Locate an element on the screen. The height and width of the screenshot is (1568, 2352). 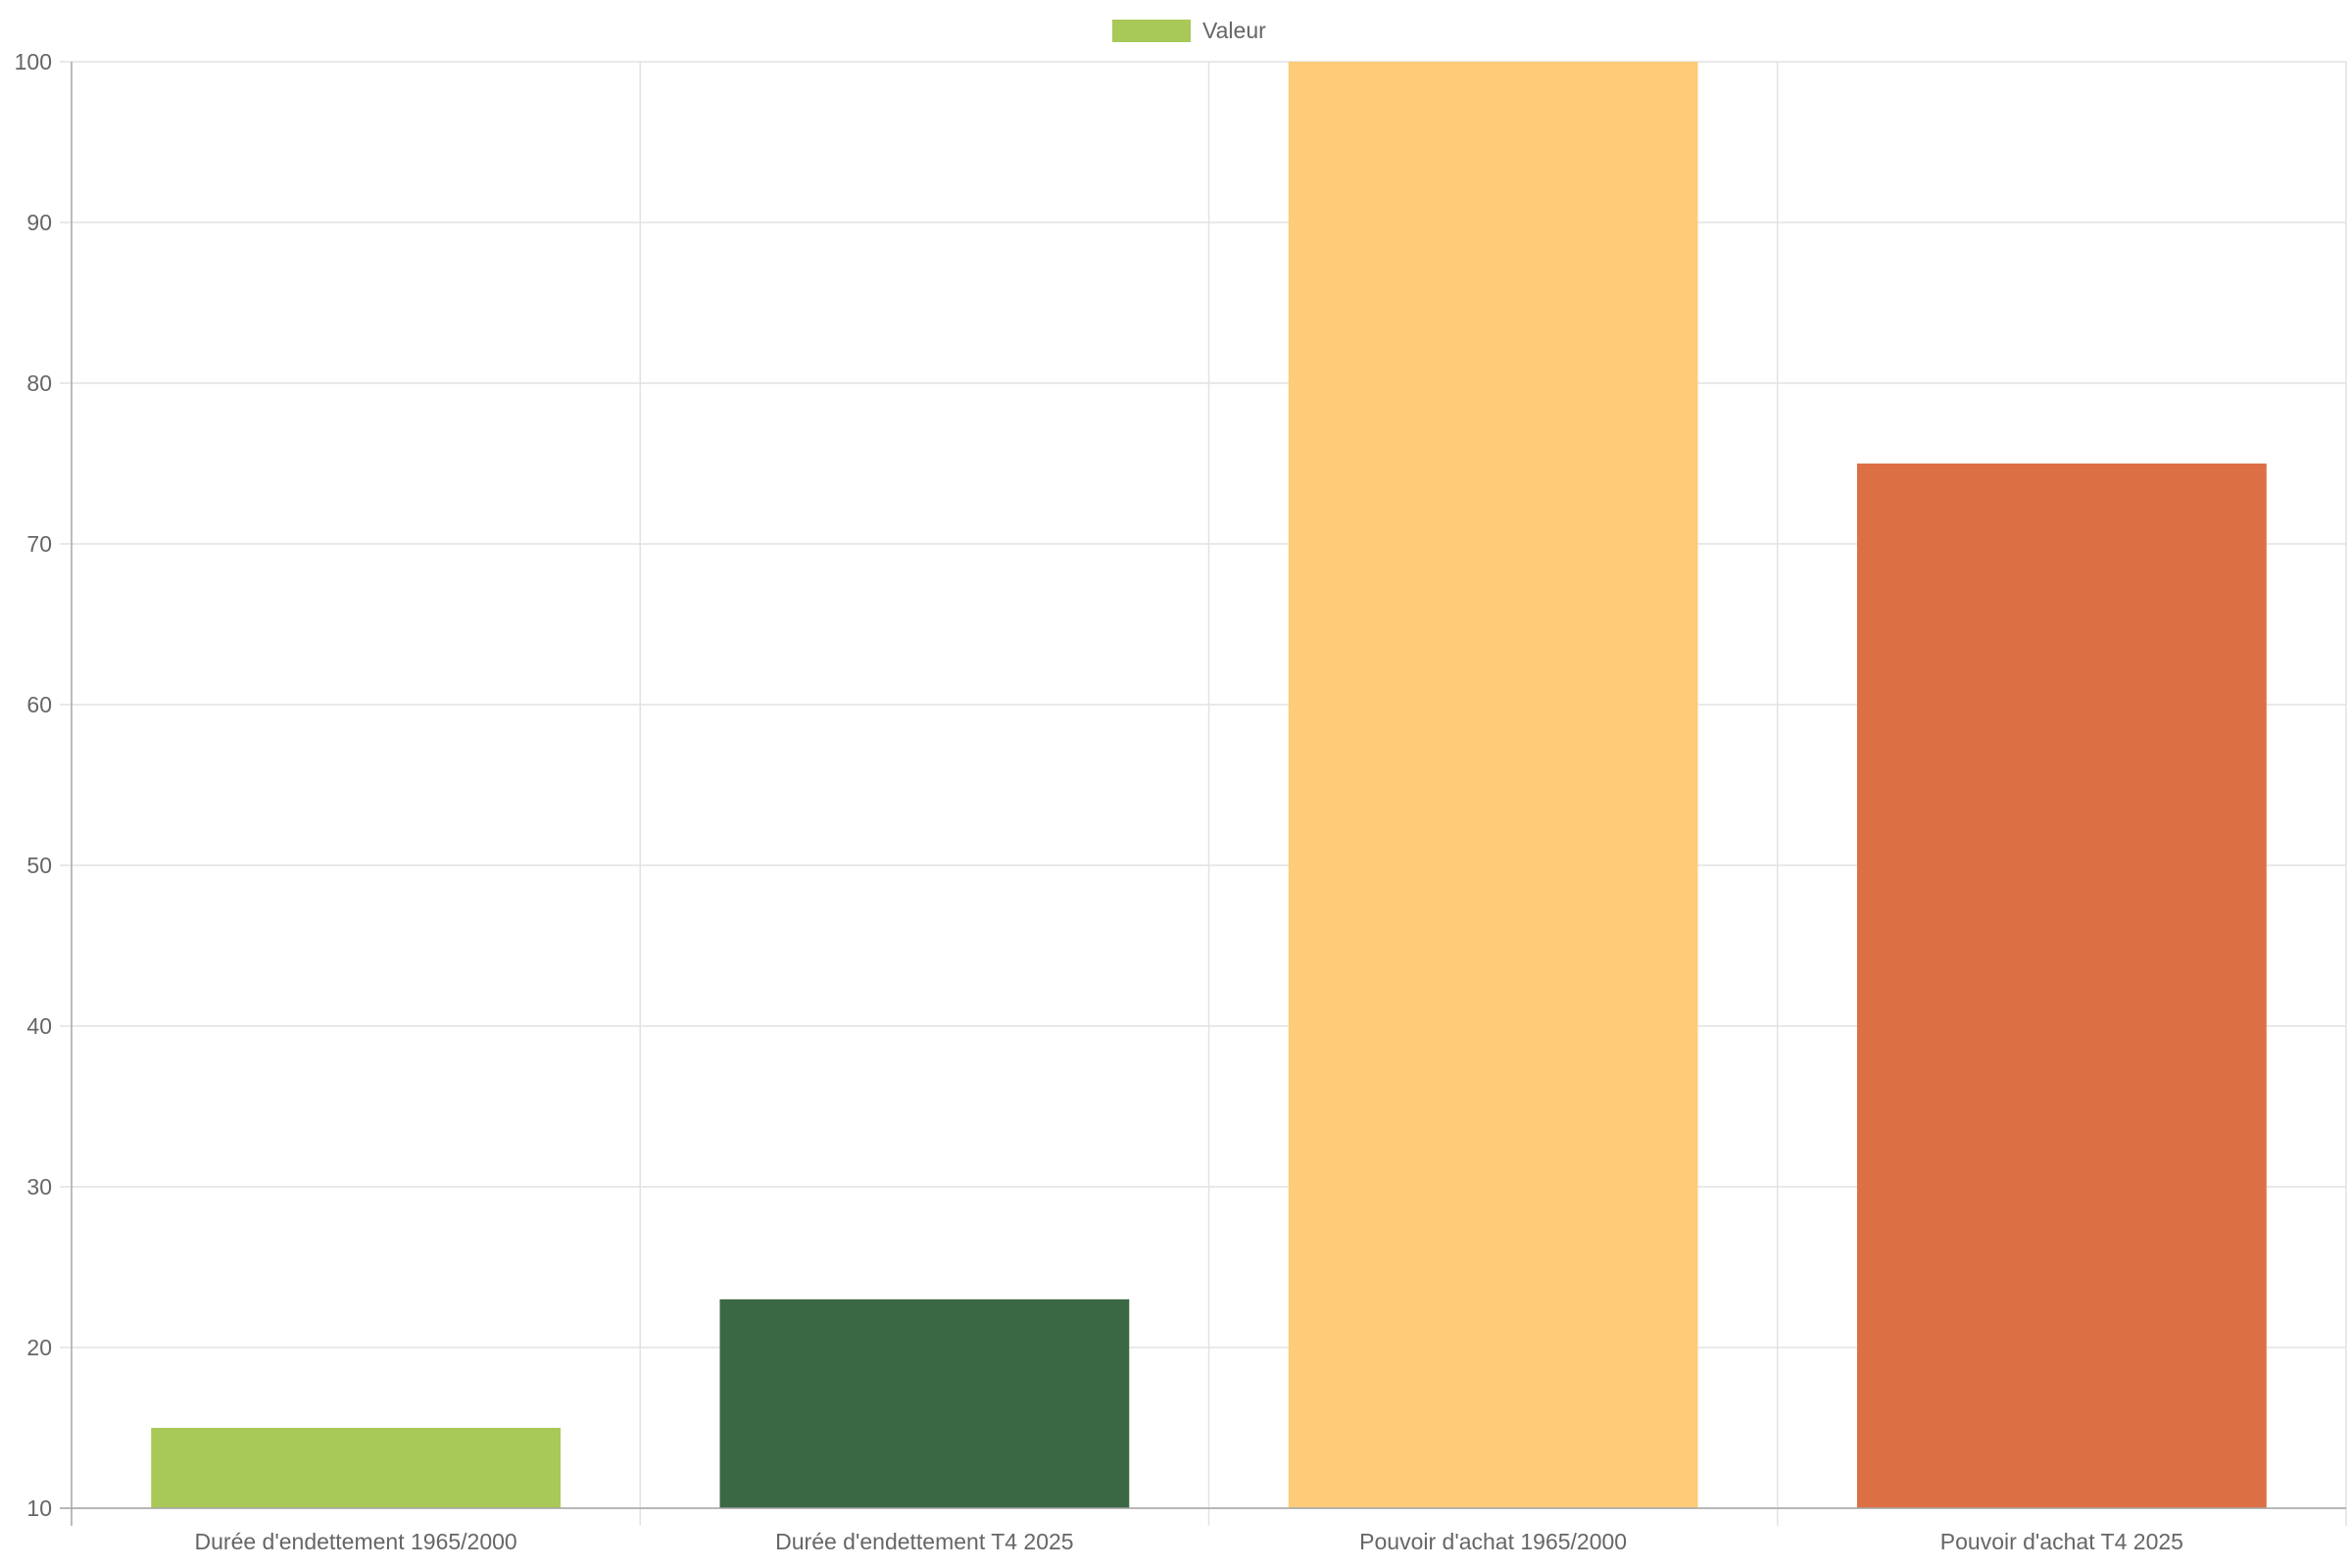
y-tick-label: 60 is located at coordinates (39, 704).